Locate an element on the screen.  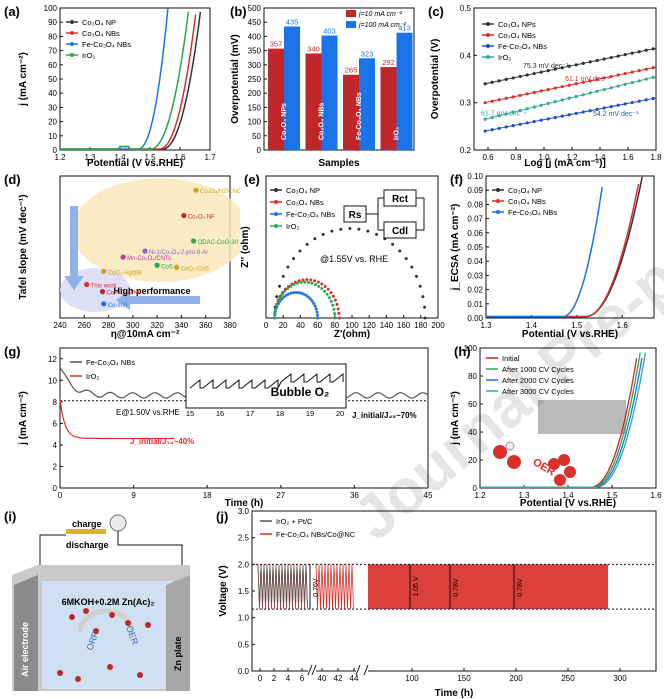
pb-ytick: 150 is located at coordinates (255, 107).